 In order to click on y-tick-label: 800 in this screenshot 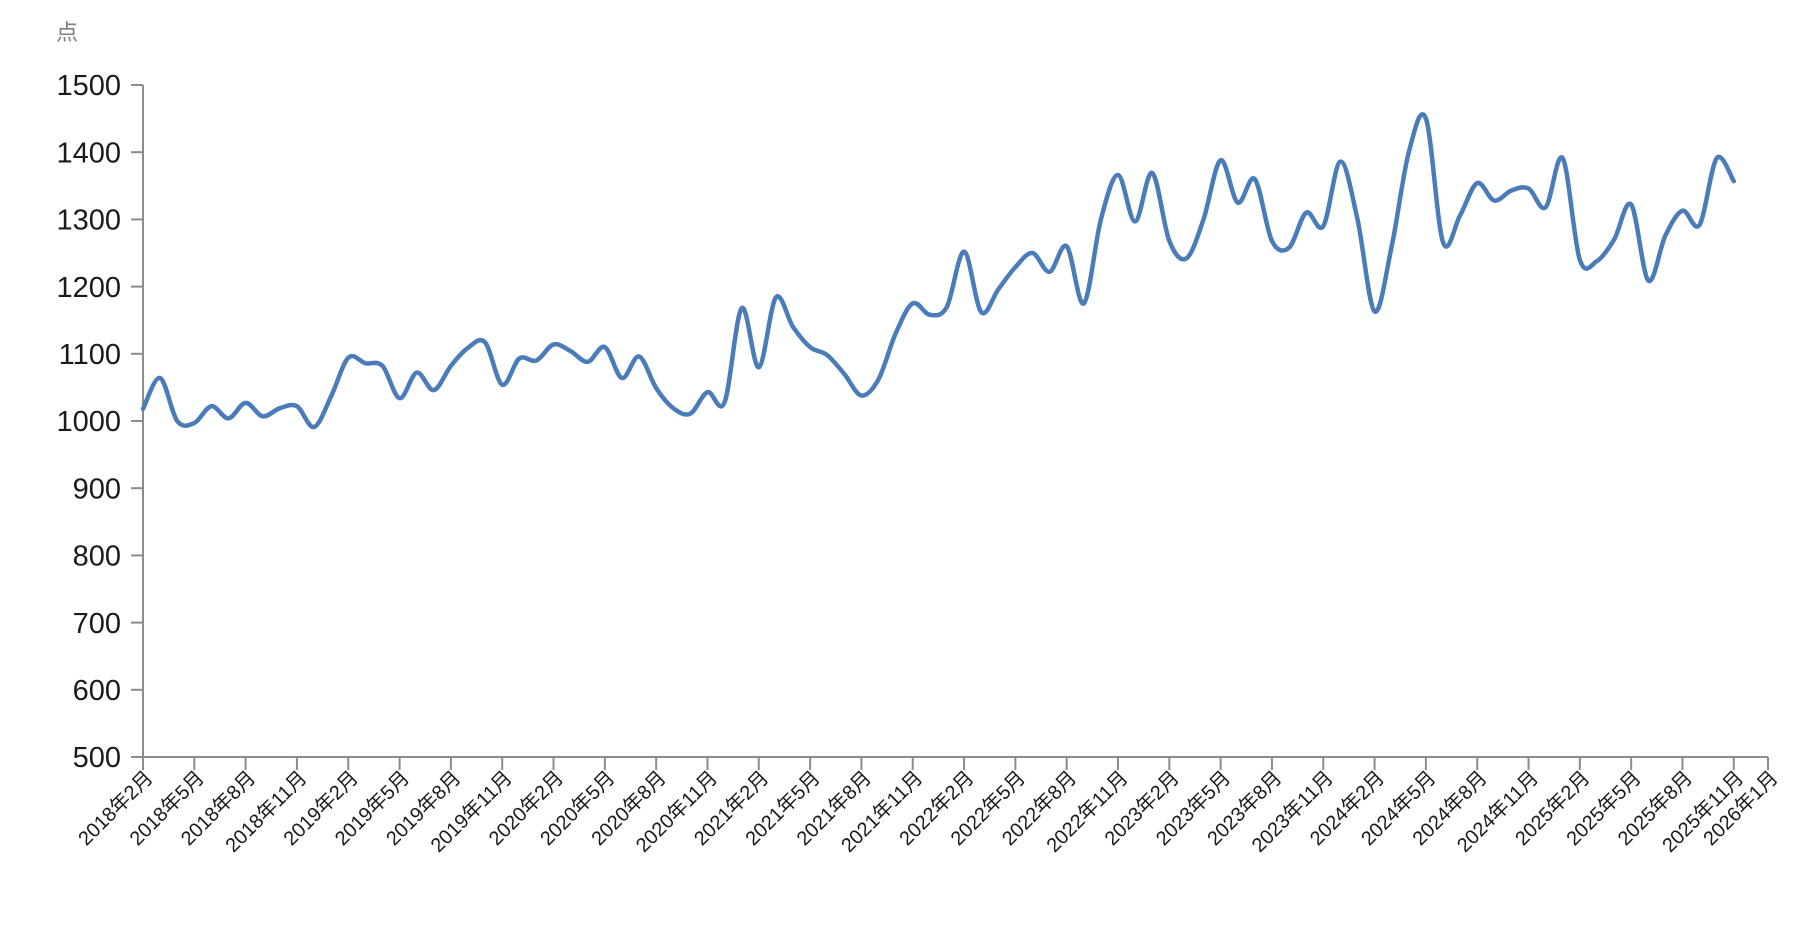, I will do `click(97, 557)`.